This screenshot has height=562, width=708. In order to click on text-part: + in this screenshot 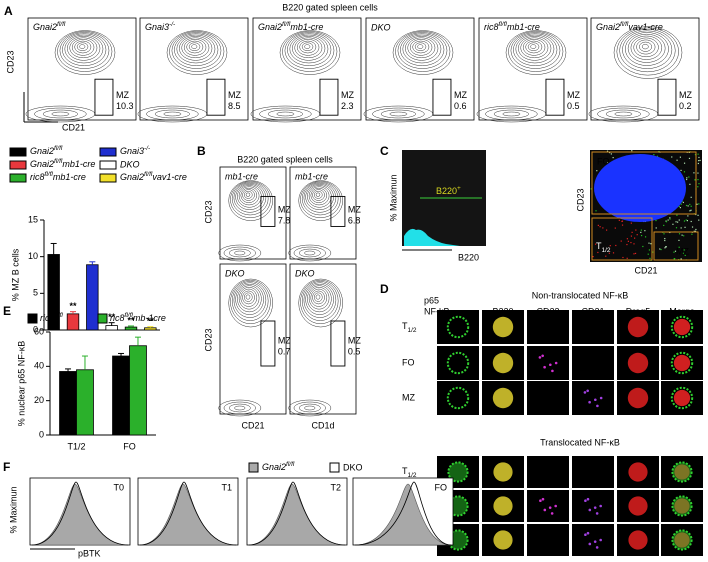, I will do `click(459, 188)`.